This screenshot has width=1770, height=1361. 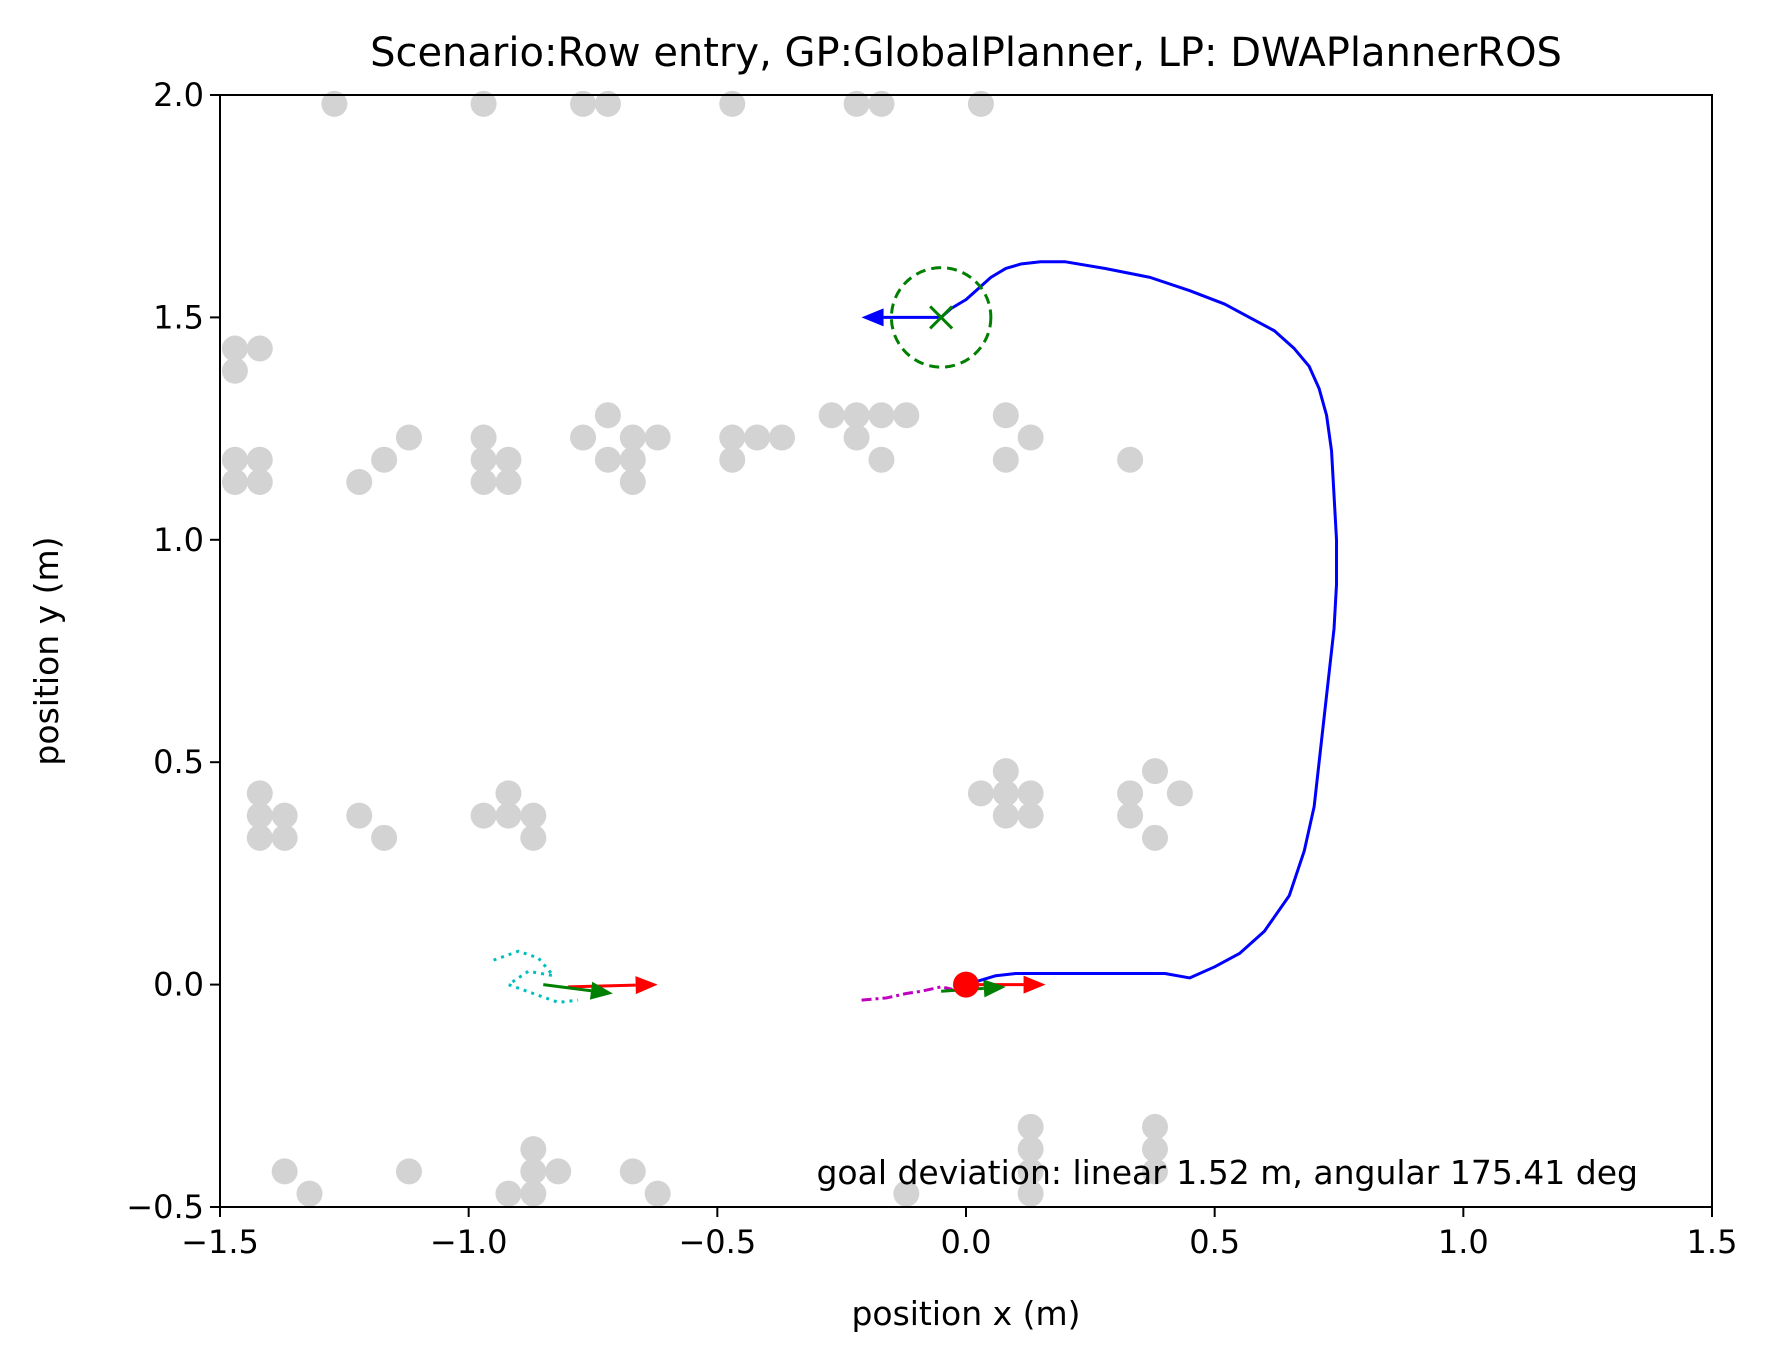 I want to click on x-tick-label: −0.5, so click(x=717, y=1242).